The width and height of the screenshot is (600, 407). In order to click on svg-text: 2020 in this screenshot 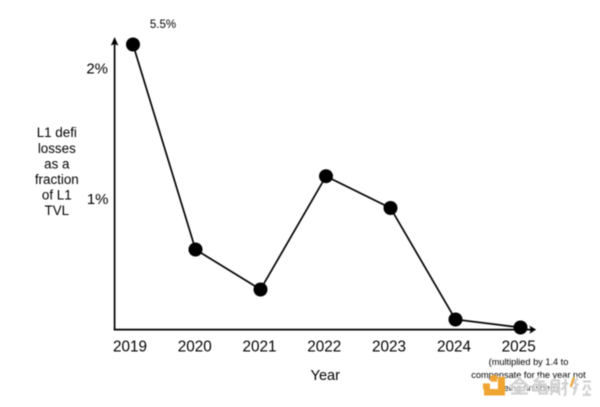, I will do `click(195, 347)`.